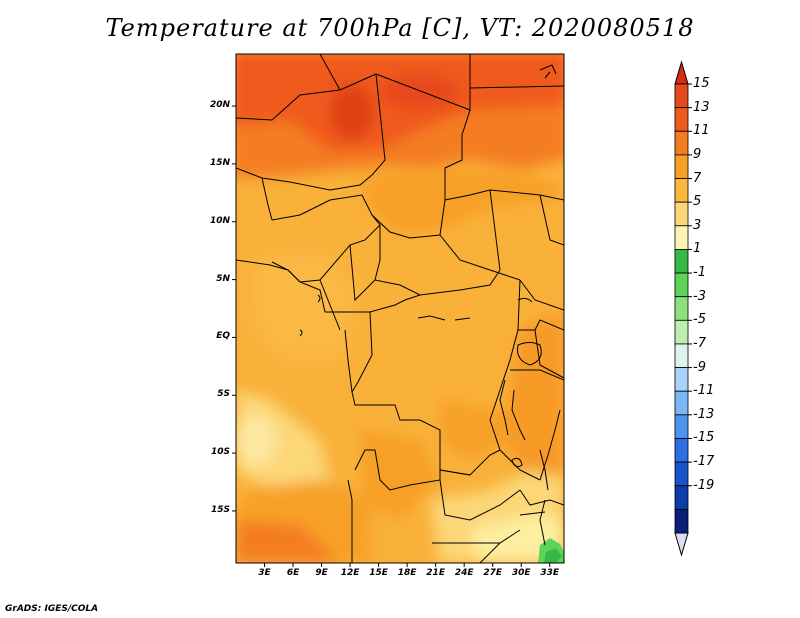 Image resolution: width=800 pixels, height=618 pixels. Describe the element at coordinates (435, 573) in the screenshot. I see `lon-tick-label: 21E` at that location.